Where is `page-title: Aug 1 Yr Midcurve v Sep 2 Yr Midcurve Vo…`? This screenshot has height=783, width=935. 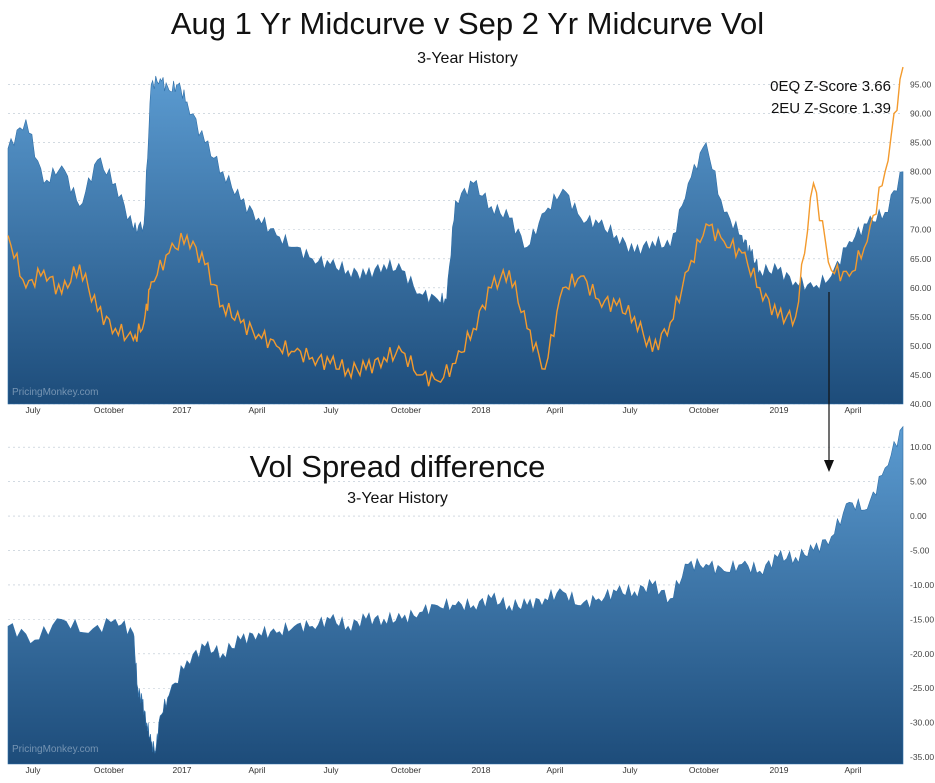
page-title: Aug 1 Yr Midcurve v Sep 2 Yr Midcurve Vo… is located at coordinates (467, 23).